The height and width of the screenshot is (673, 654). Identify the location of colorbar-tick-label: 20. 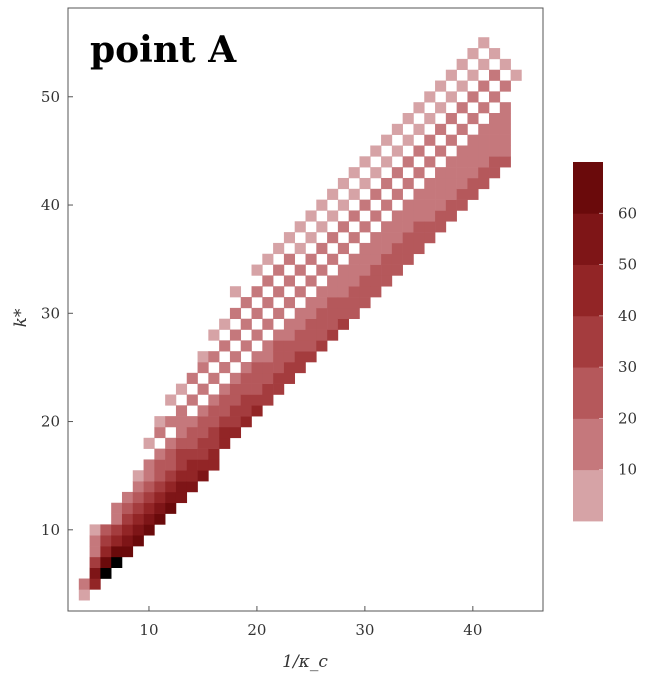
(627, 418).